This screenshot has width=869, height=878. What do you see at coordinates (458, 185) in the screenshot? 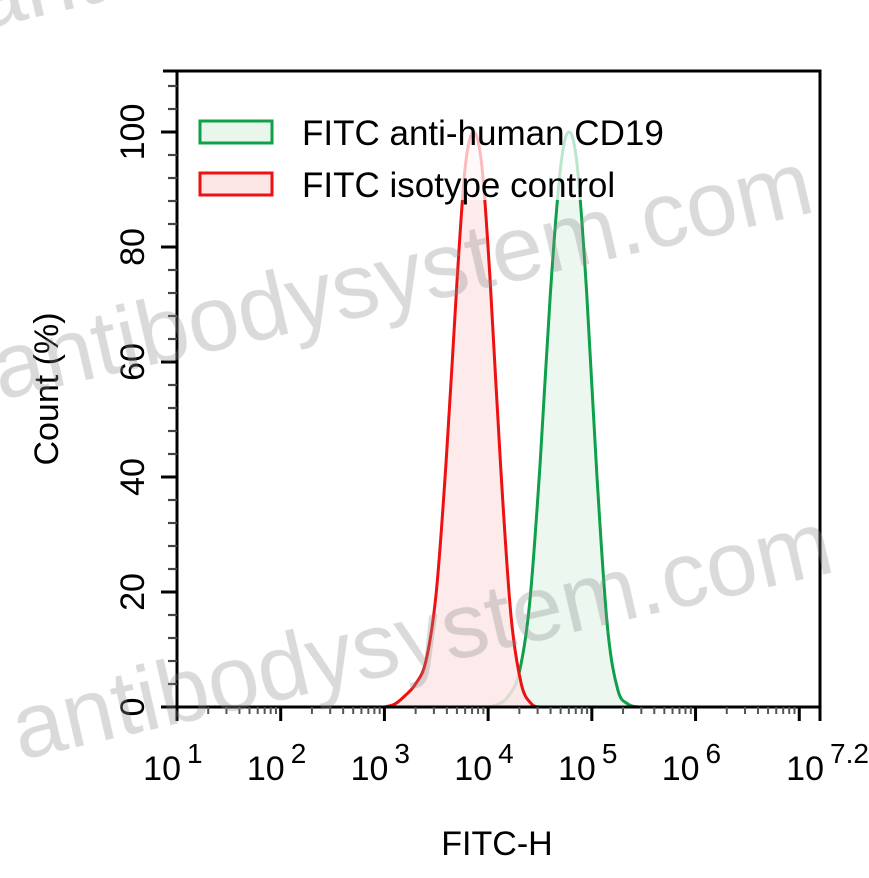
I see `legend-label: FITC isotype control` at bounding box center [458, 185].